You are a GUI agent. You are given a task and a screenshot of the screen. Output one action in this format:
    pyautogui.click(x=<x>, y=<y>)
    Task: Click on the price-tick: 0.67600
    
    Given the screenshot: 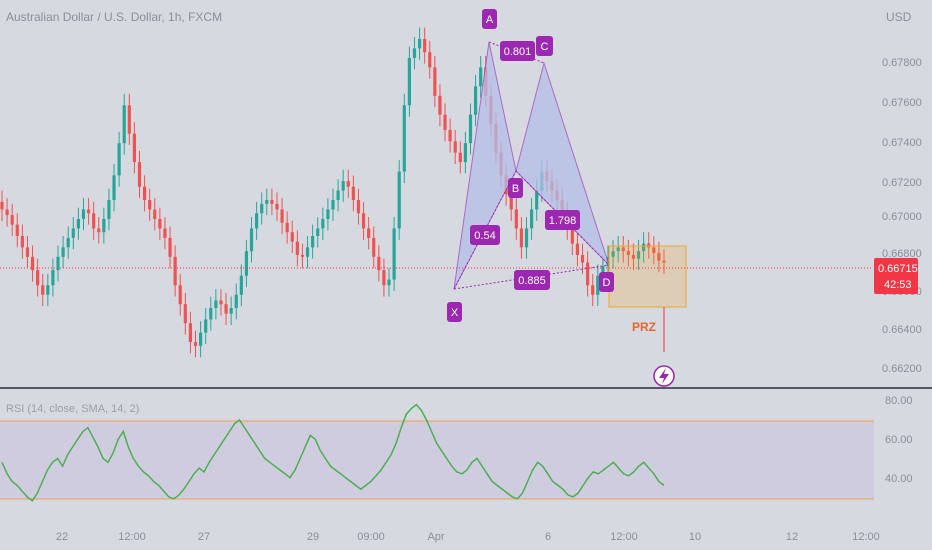 What is the action you would take?
    pyautogui.click(x=902, y=103)
    